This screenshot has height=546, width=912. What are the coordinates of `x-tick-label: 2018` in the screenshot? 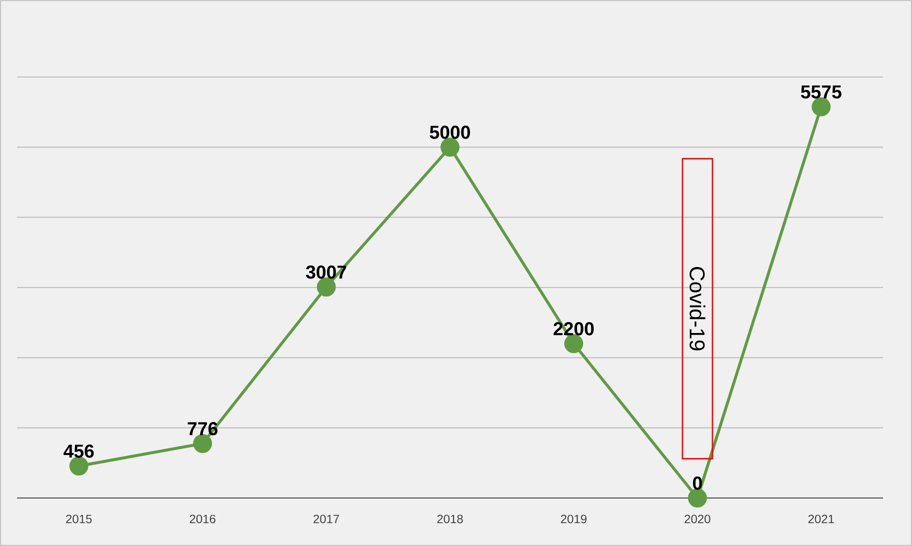 It's located at (450, 519).